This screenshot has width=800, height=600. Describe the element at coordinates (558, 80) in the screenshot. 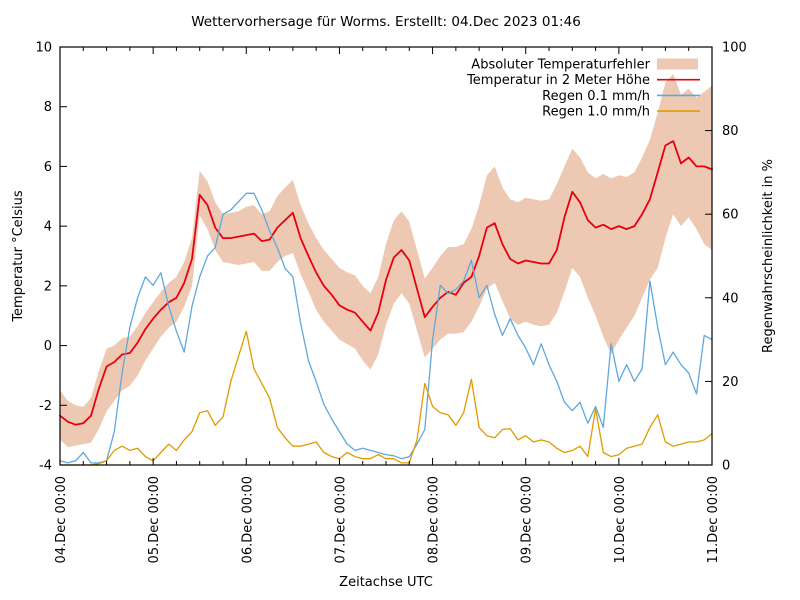

I see `legend-label: Temperatur in 2 Meter Höhe` at that location.